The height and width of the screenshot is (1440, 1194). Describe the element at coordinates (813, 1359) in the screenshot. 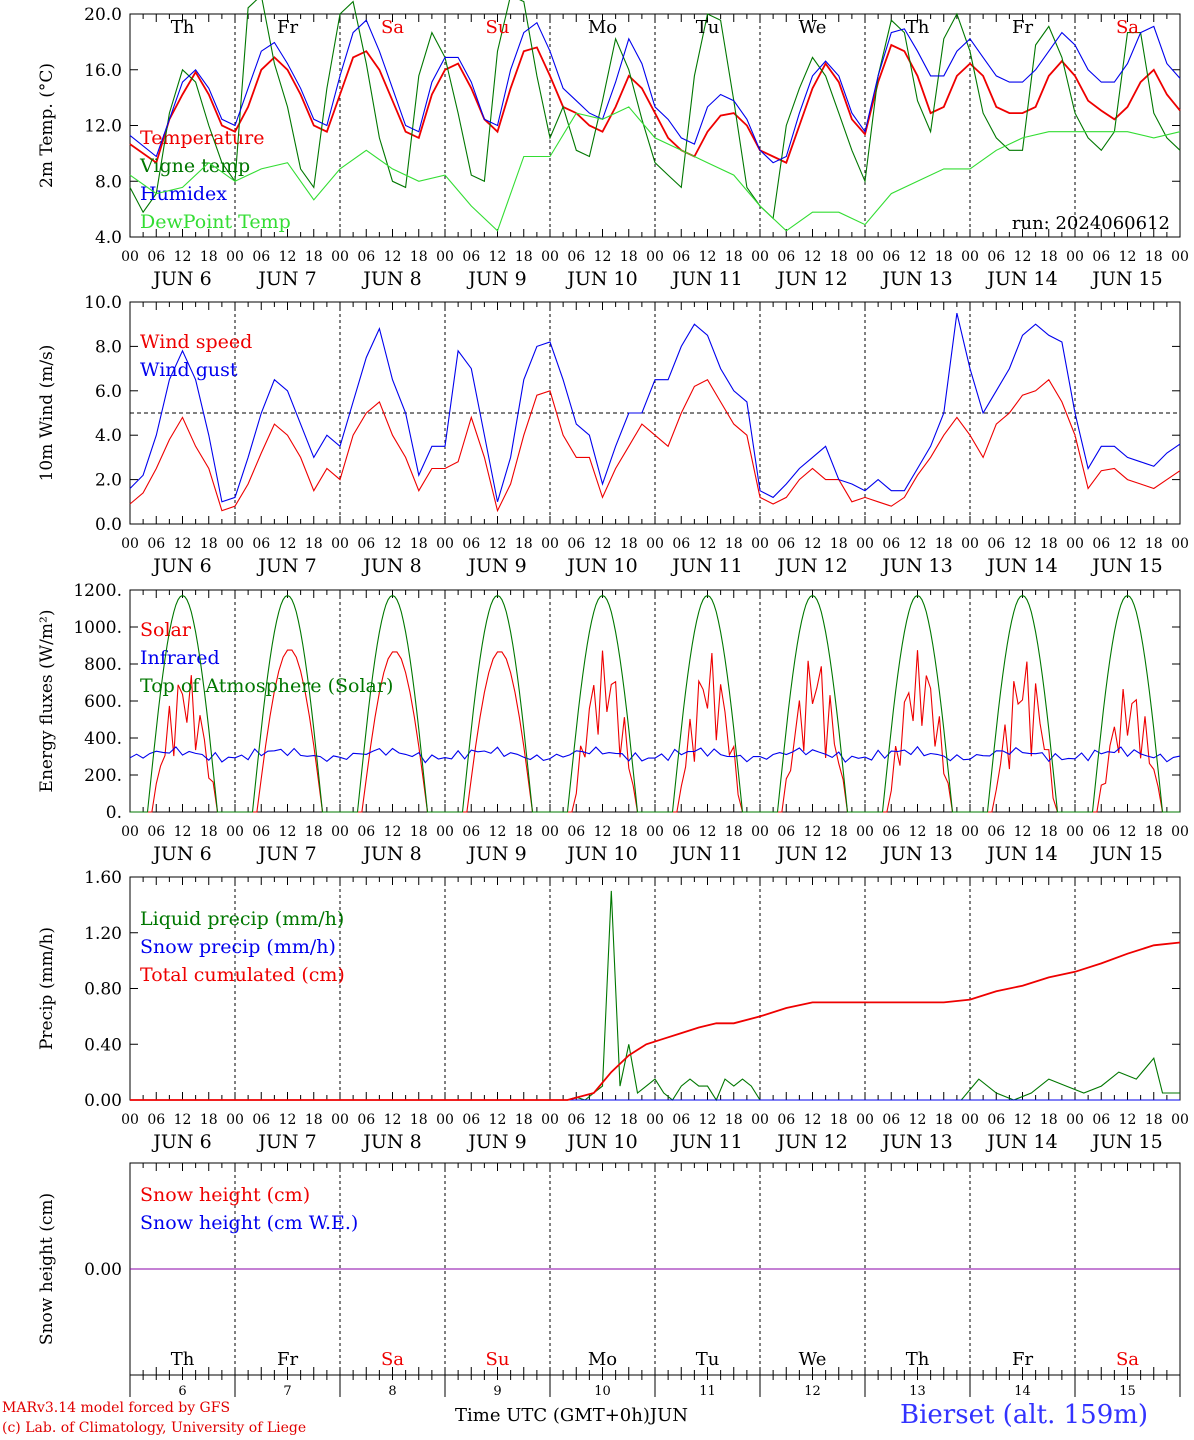

I see `weekday-label: We` at that location.